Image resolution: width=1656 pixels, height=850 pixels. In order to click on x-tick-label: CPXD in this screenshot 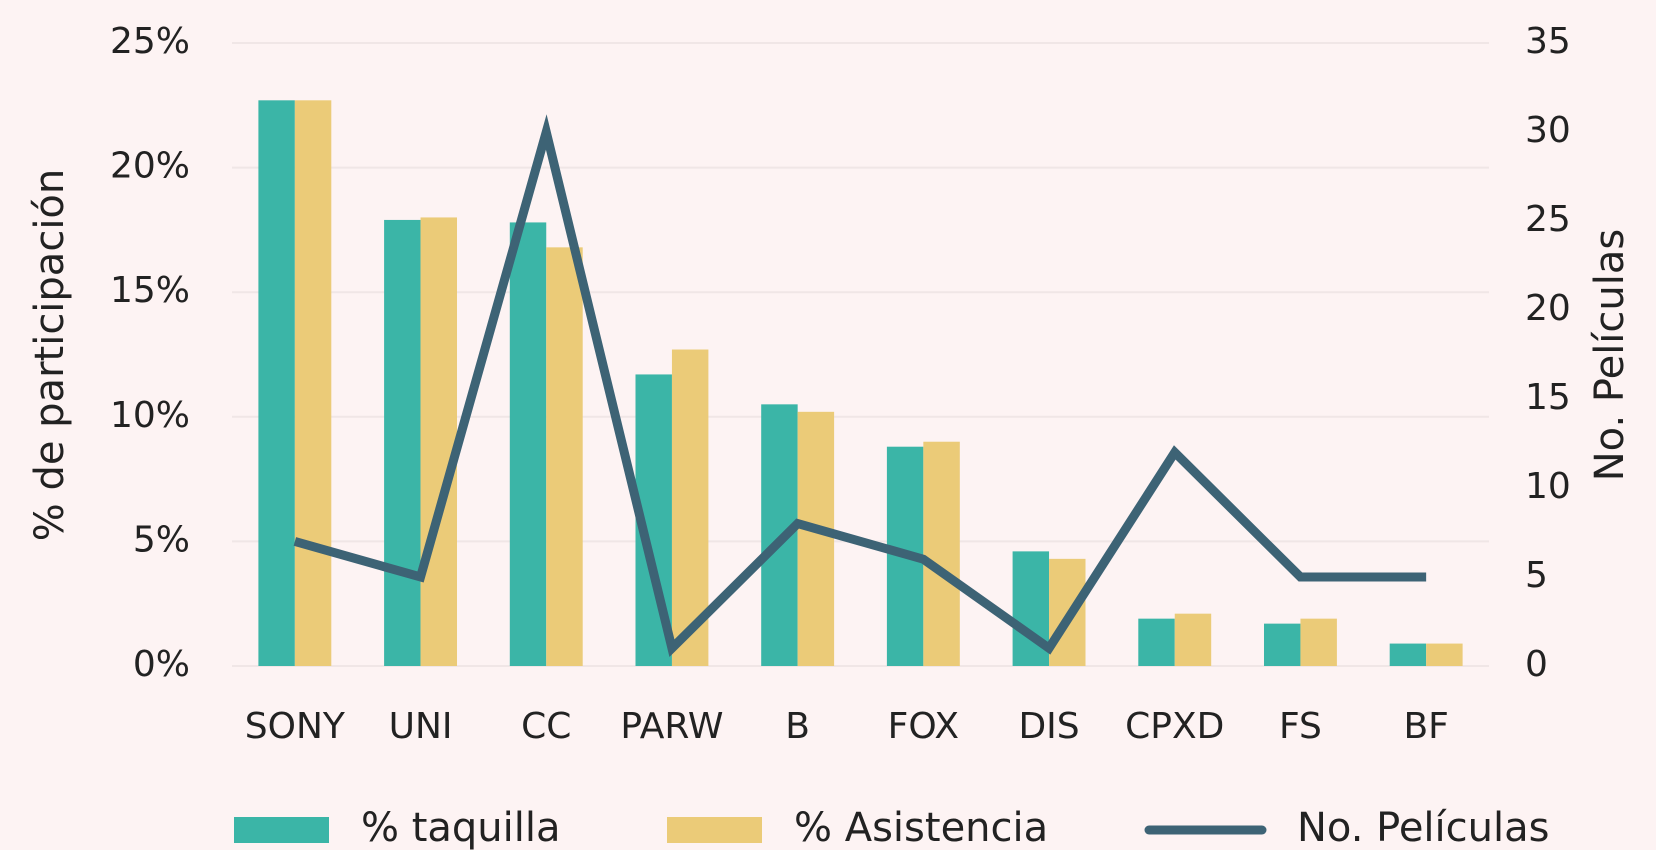, I will do `click(1174, 726)`.